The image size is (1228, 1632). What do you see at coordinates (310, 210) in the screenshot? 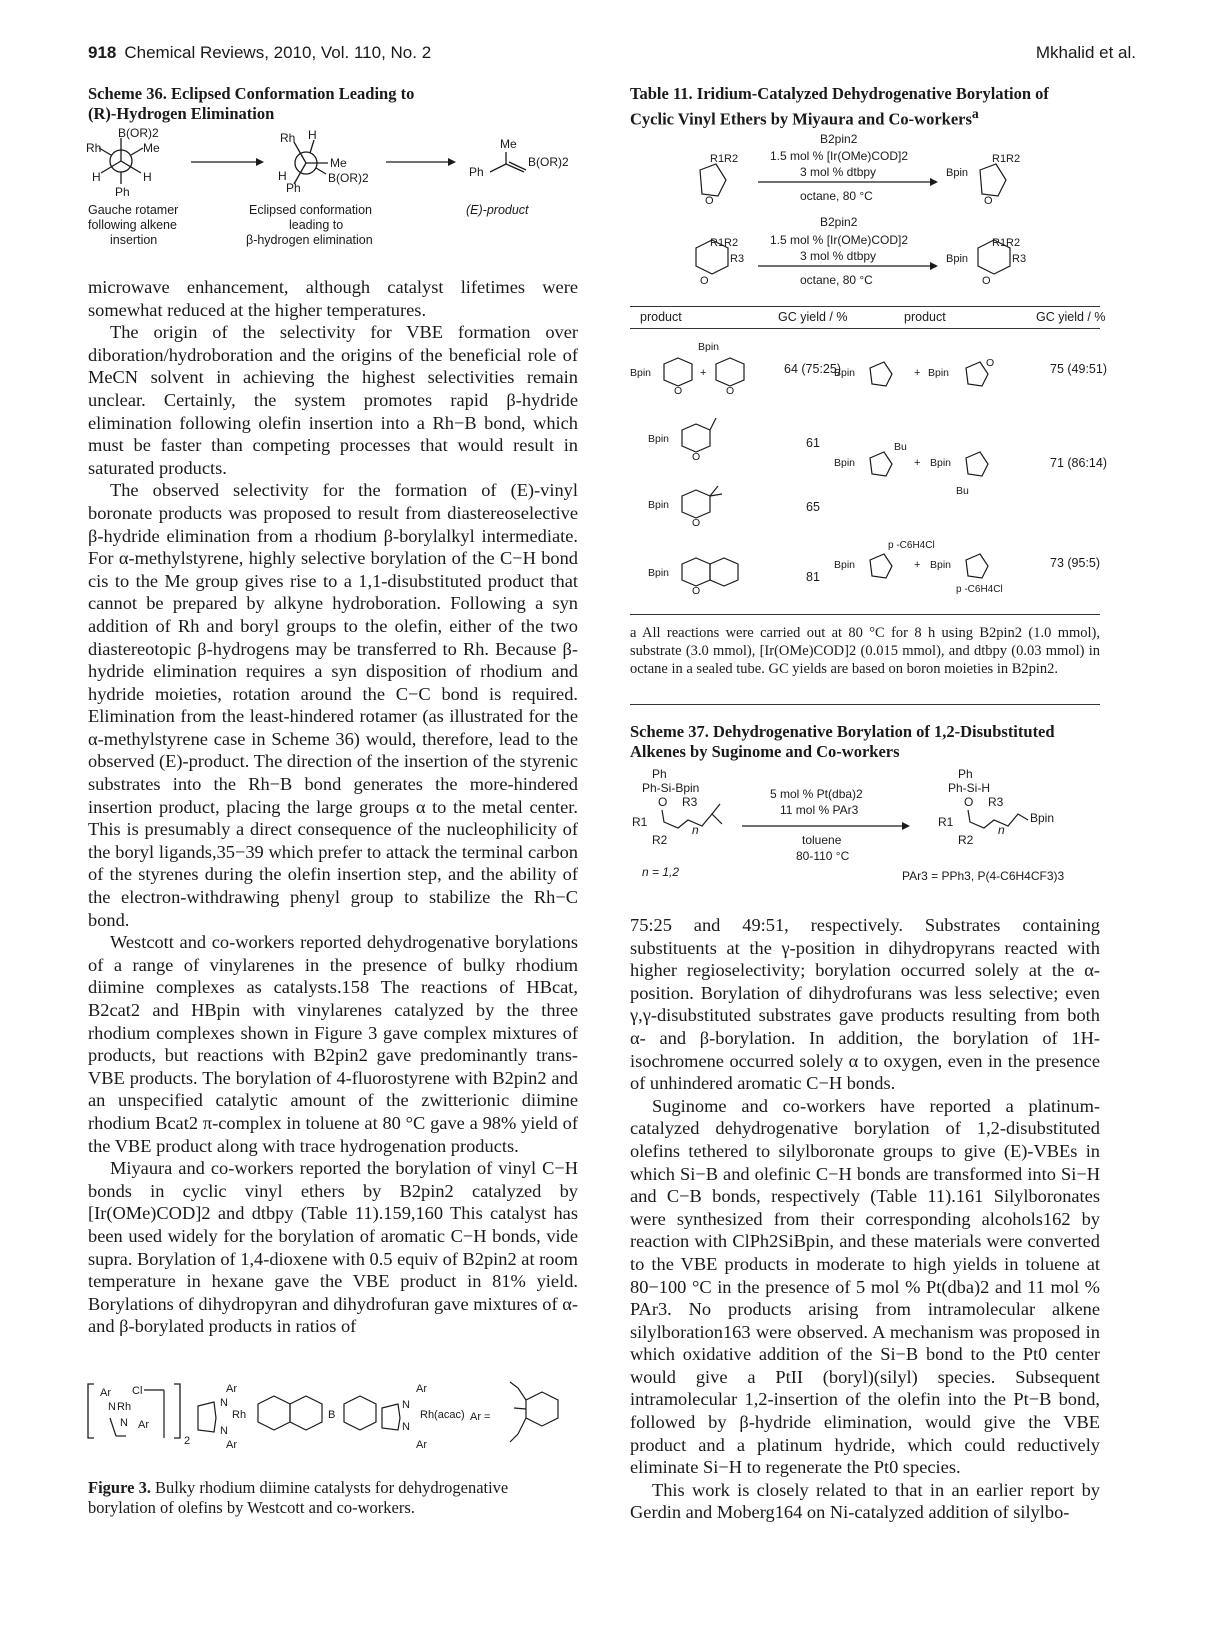
I see `eclipsed-label-1: Eclipsed conformation` at bounding box center [310, 210].